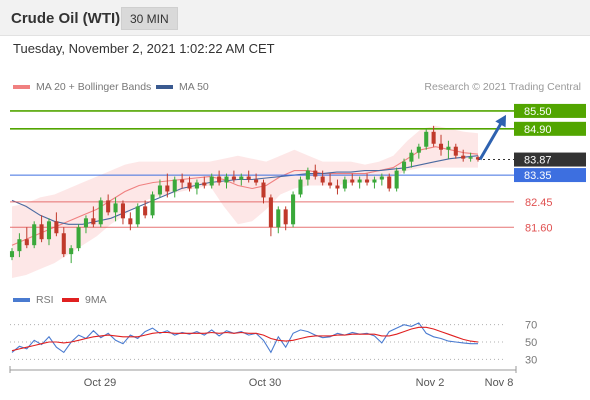 Image resolution: width=590 pixels, height=400 pixels. Describe the element at coordinates (144, 48) in the screenshot. I see `timestamp: Tuesday, November 2, 2021 1:02:22 AM CET` at that location.